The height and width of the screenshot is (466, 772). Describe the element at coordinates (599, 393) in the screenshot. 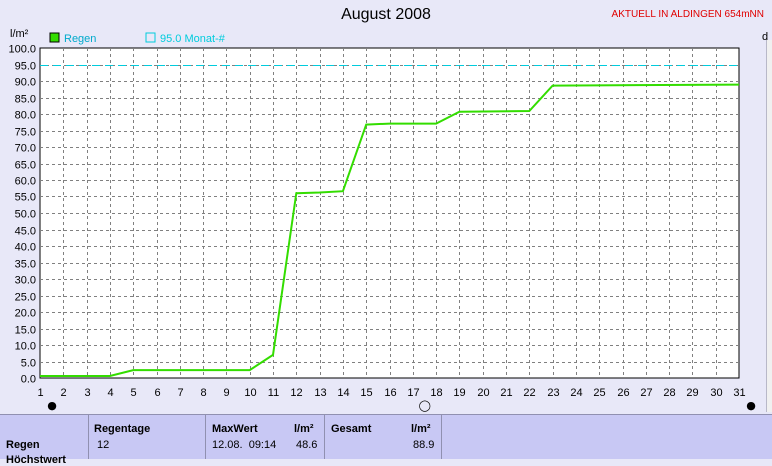

I see `x-tick-label: 25` at that location.